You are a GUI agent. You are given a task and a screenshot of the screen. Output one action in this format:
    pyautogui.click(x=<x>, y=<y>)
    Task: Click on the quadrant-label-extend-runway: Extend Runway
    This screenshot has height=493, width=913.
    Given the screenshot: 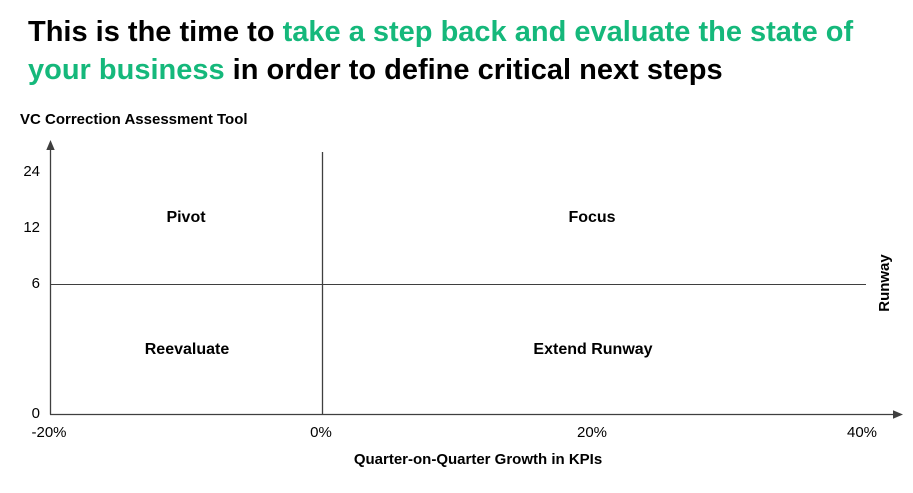 What is the action you would take?
    pyautogui.click(x=593, y=349)
    